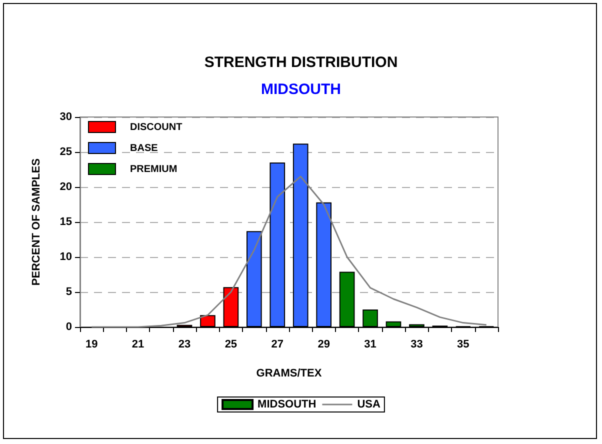 The height and width of the screenshot is (444, 602). I want to click on x-tick-label: 35, so click(463, 344).